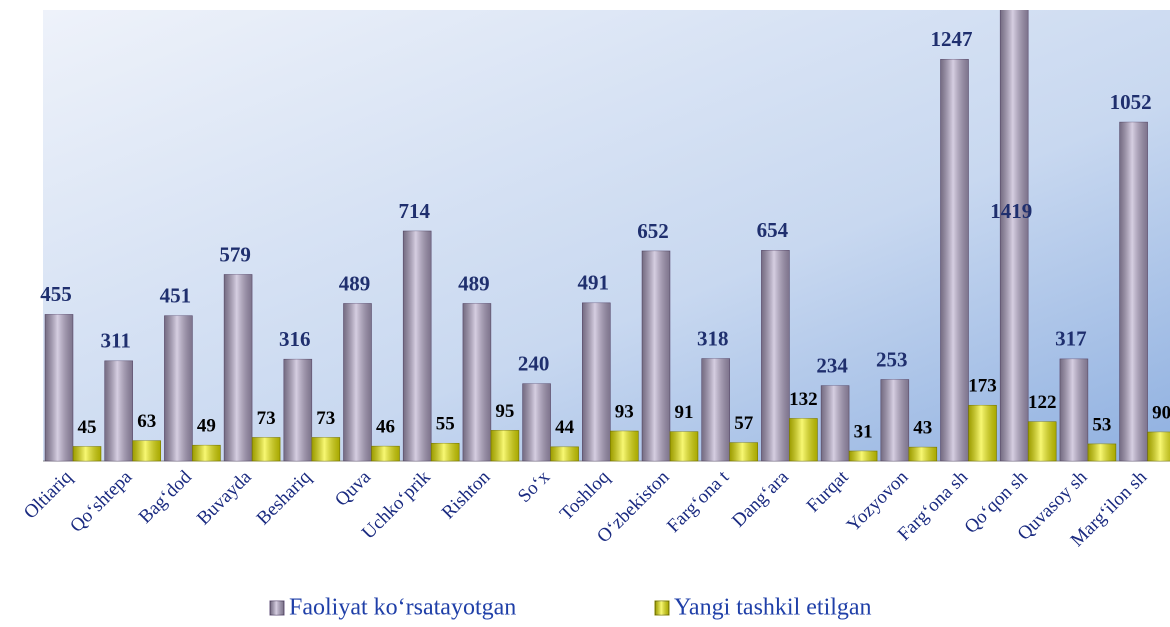  I want to click on data-label: 173, so click(982, 386).